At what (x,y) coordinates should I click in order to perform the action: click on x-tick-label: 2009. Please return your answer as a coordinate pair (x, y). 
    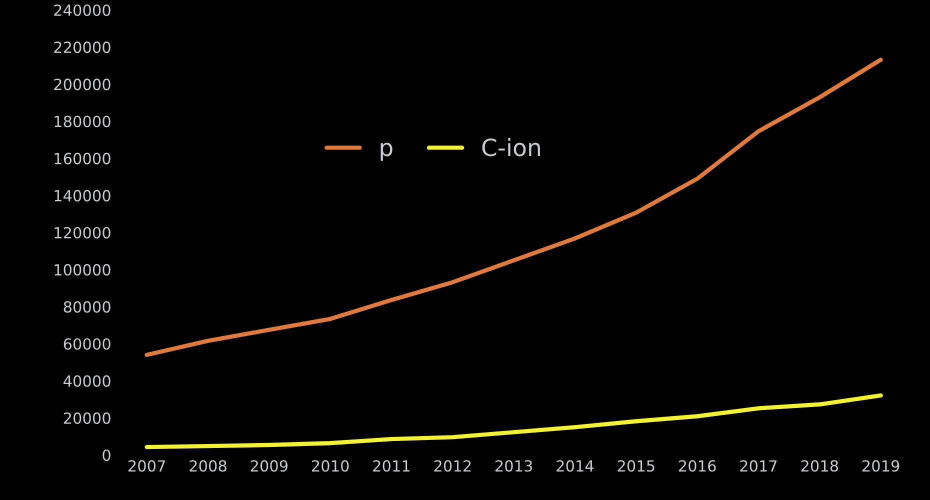
    Looking at the image, I should click on (269, 466).